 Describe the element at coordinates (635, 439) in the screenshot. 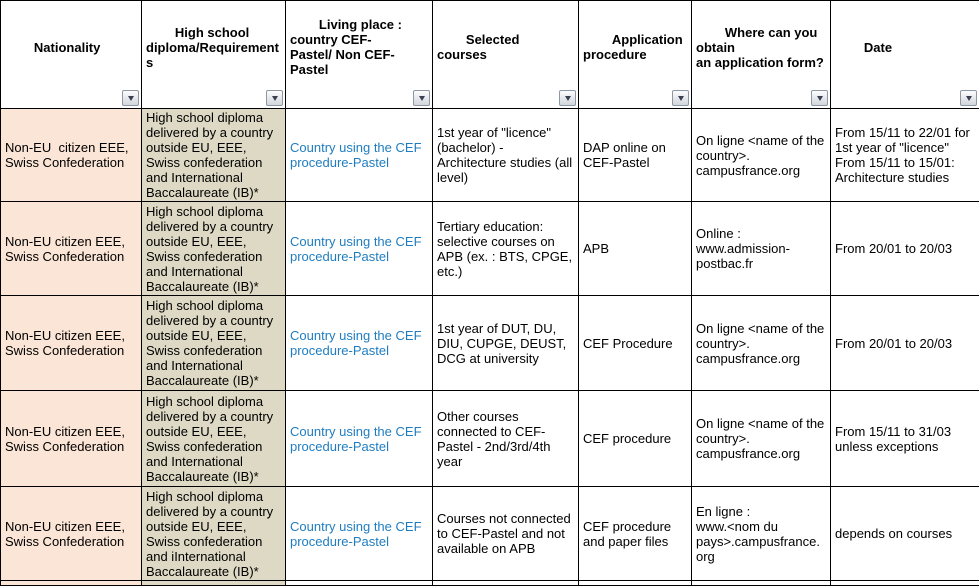

I see `cell-application-procedure: CEF procedure` at that location.